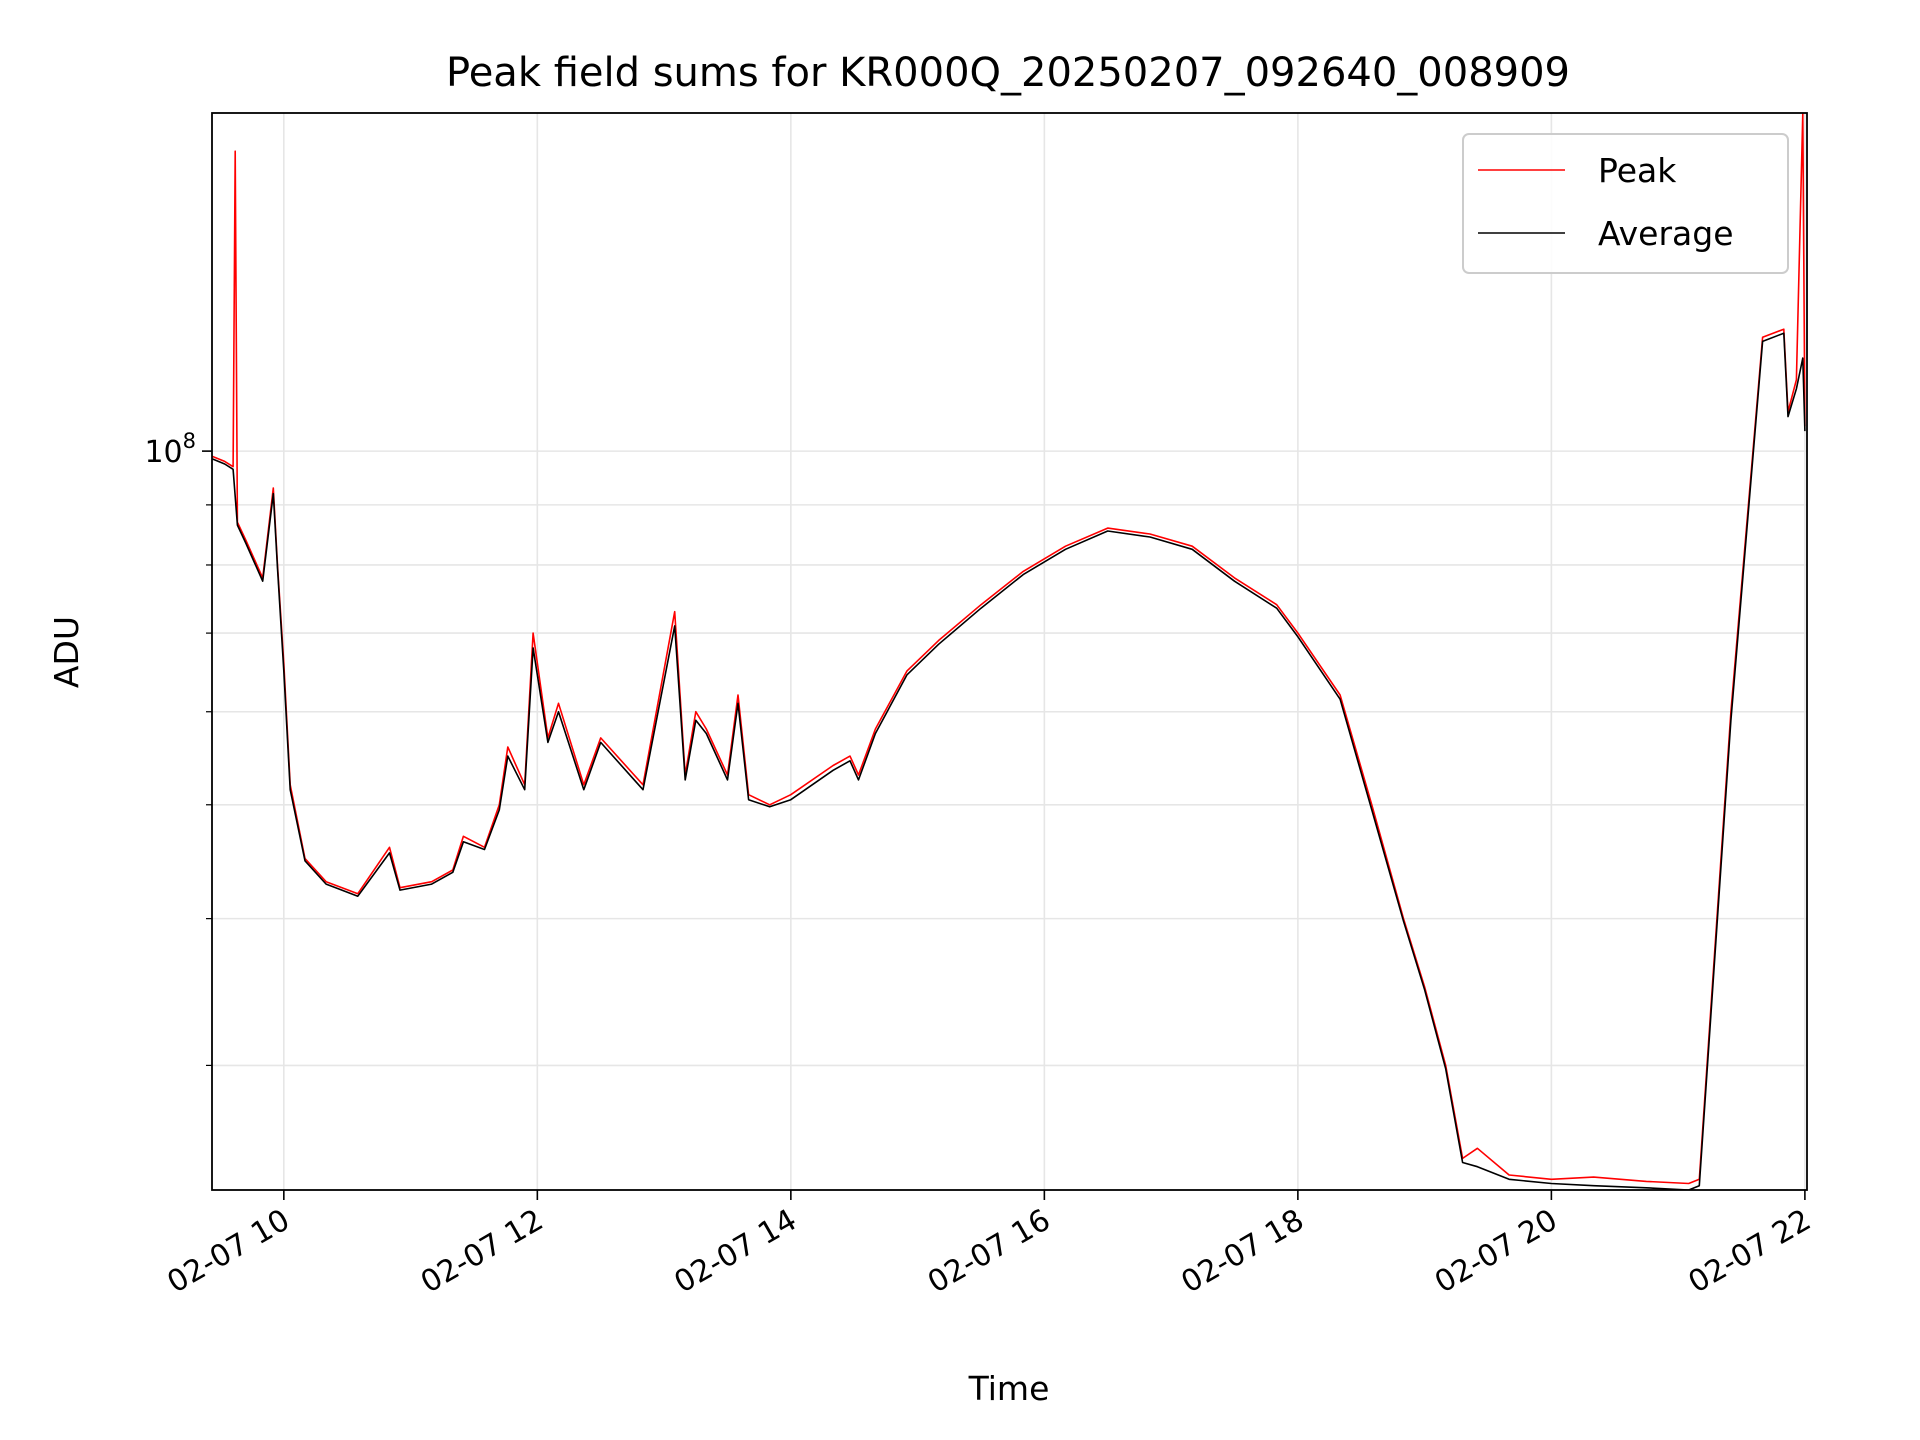 This screenshot has height=1440, width=1920. What do you see at coordinates (178, 748) in the screenshot?
I see `y-axis-ticks: 108` at bounding box center [178, 748].